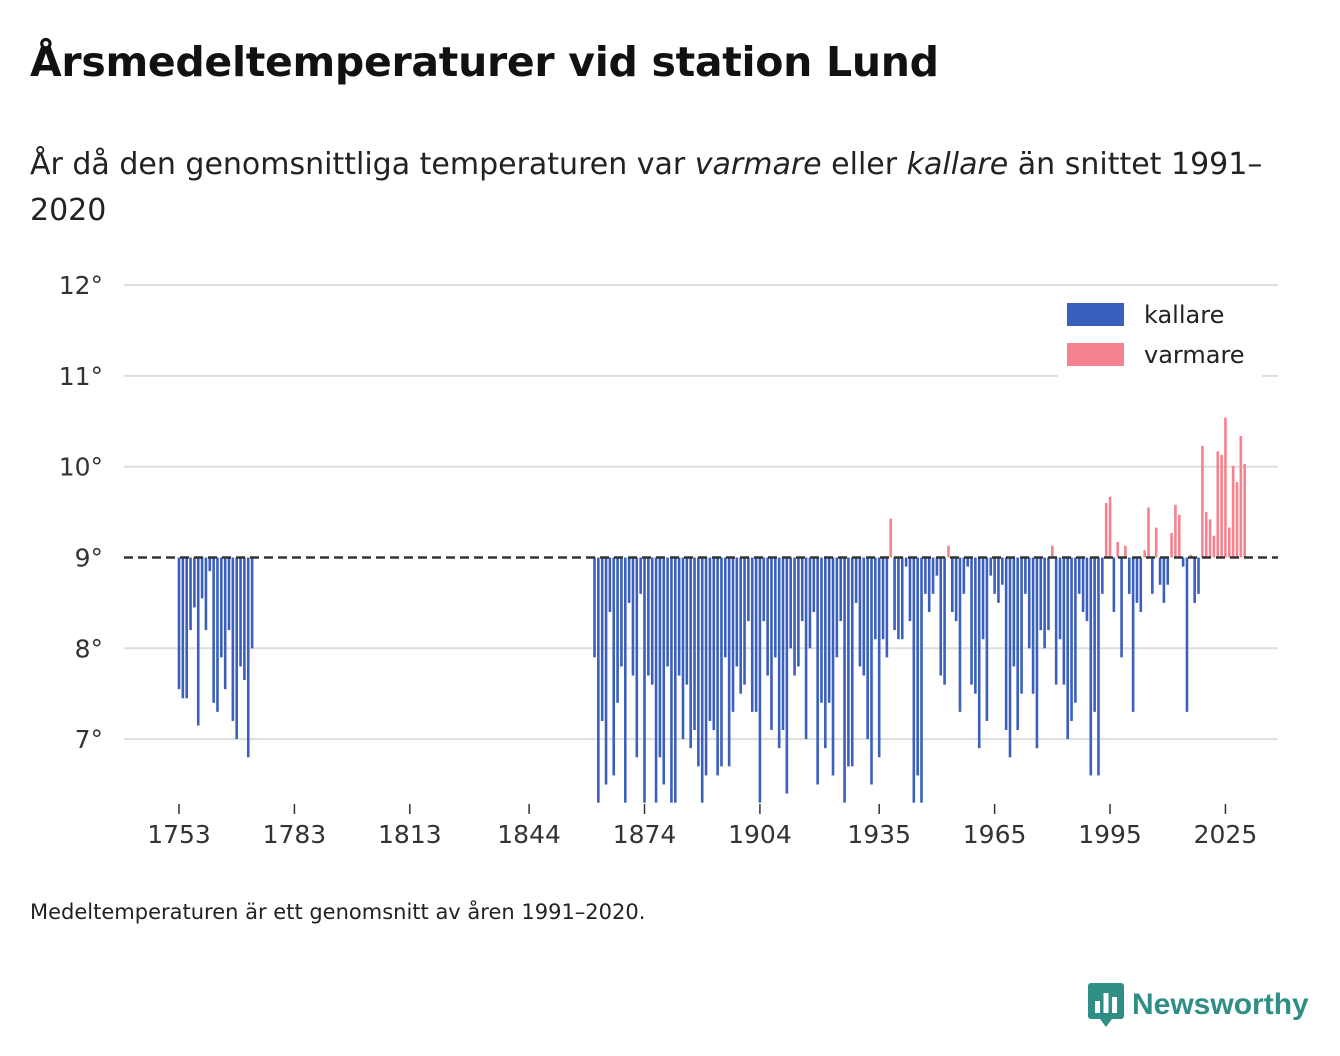 Image resolution: width=1340 pixels, height=1056 pixels. I want to click on x-tick-label: 1995, so click(1110, 834).